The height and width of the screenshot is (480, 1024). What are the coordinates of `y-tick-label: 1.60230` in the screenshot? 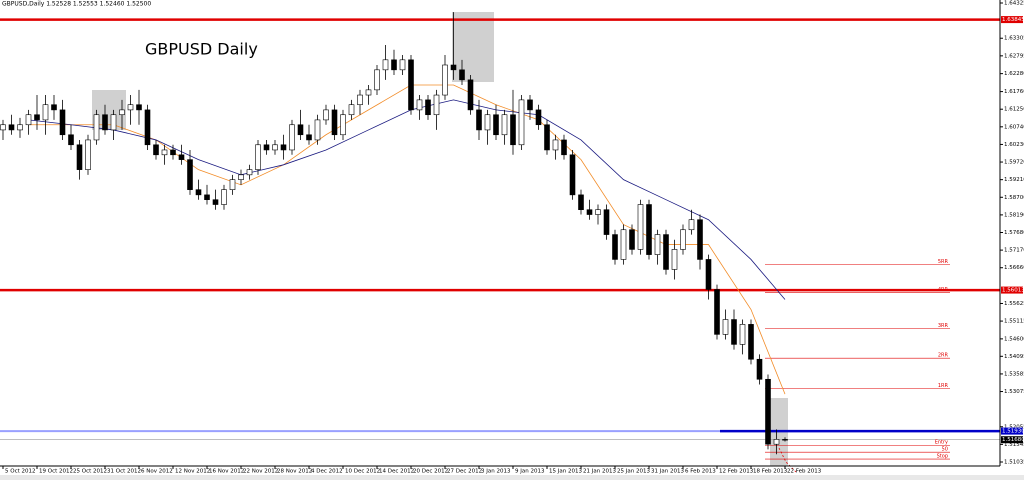 It's located at (1014, 145).